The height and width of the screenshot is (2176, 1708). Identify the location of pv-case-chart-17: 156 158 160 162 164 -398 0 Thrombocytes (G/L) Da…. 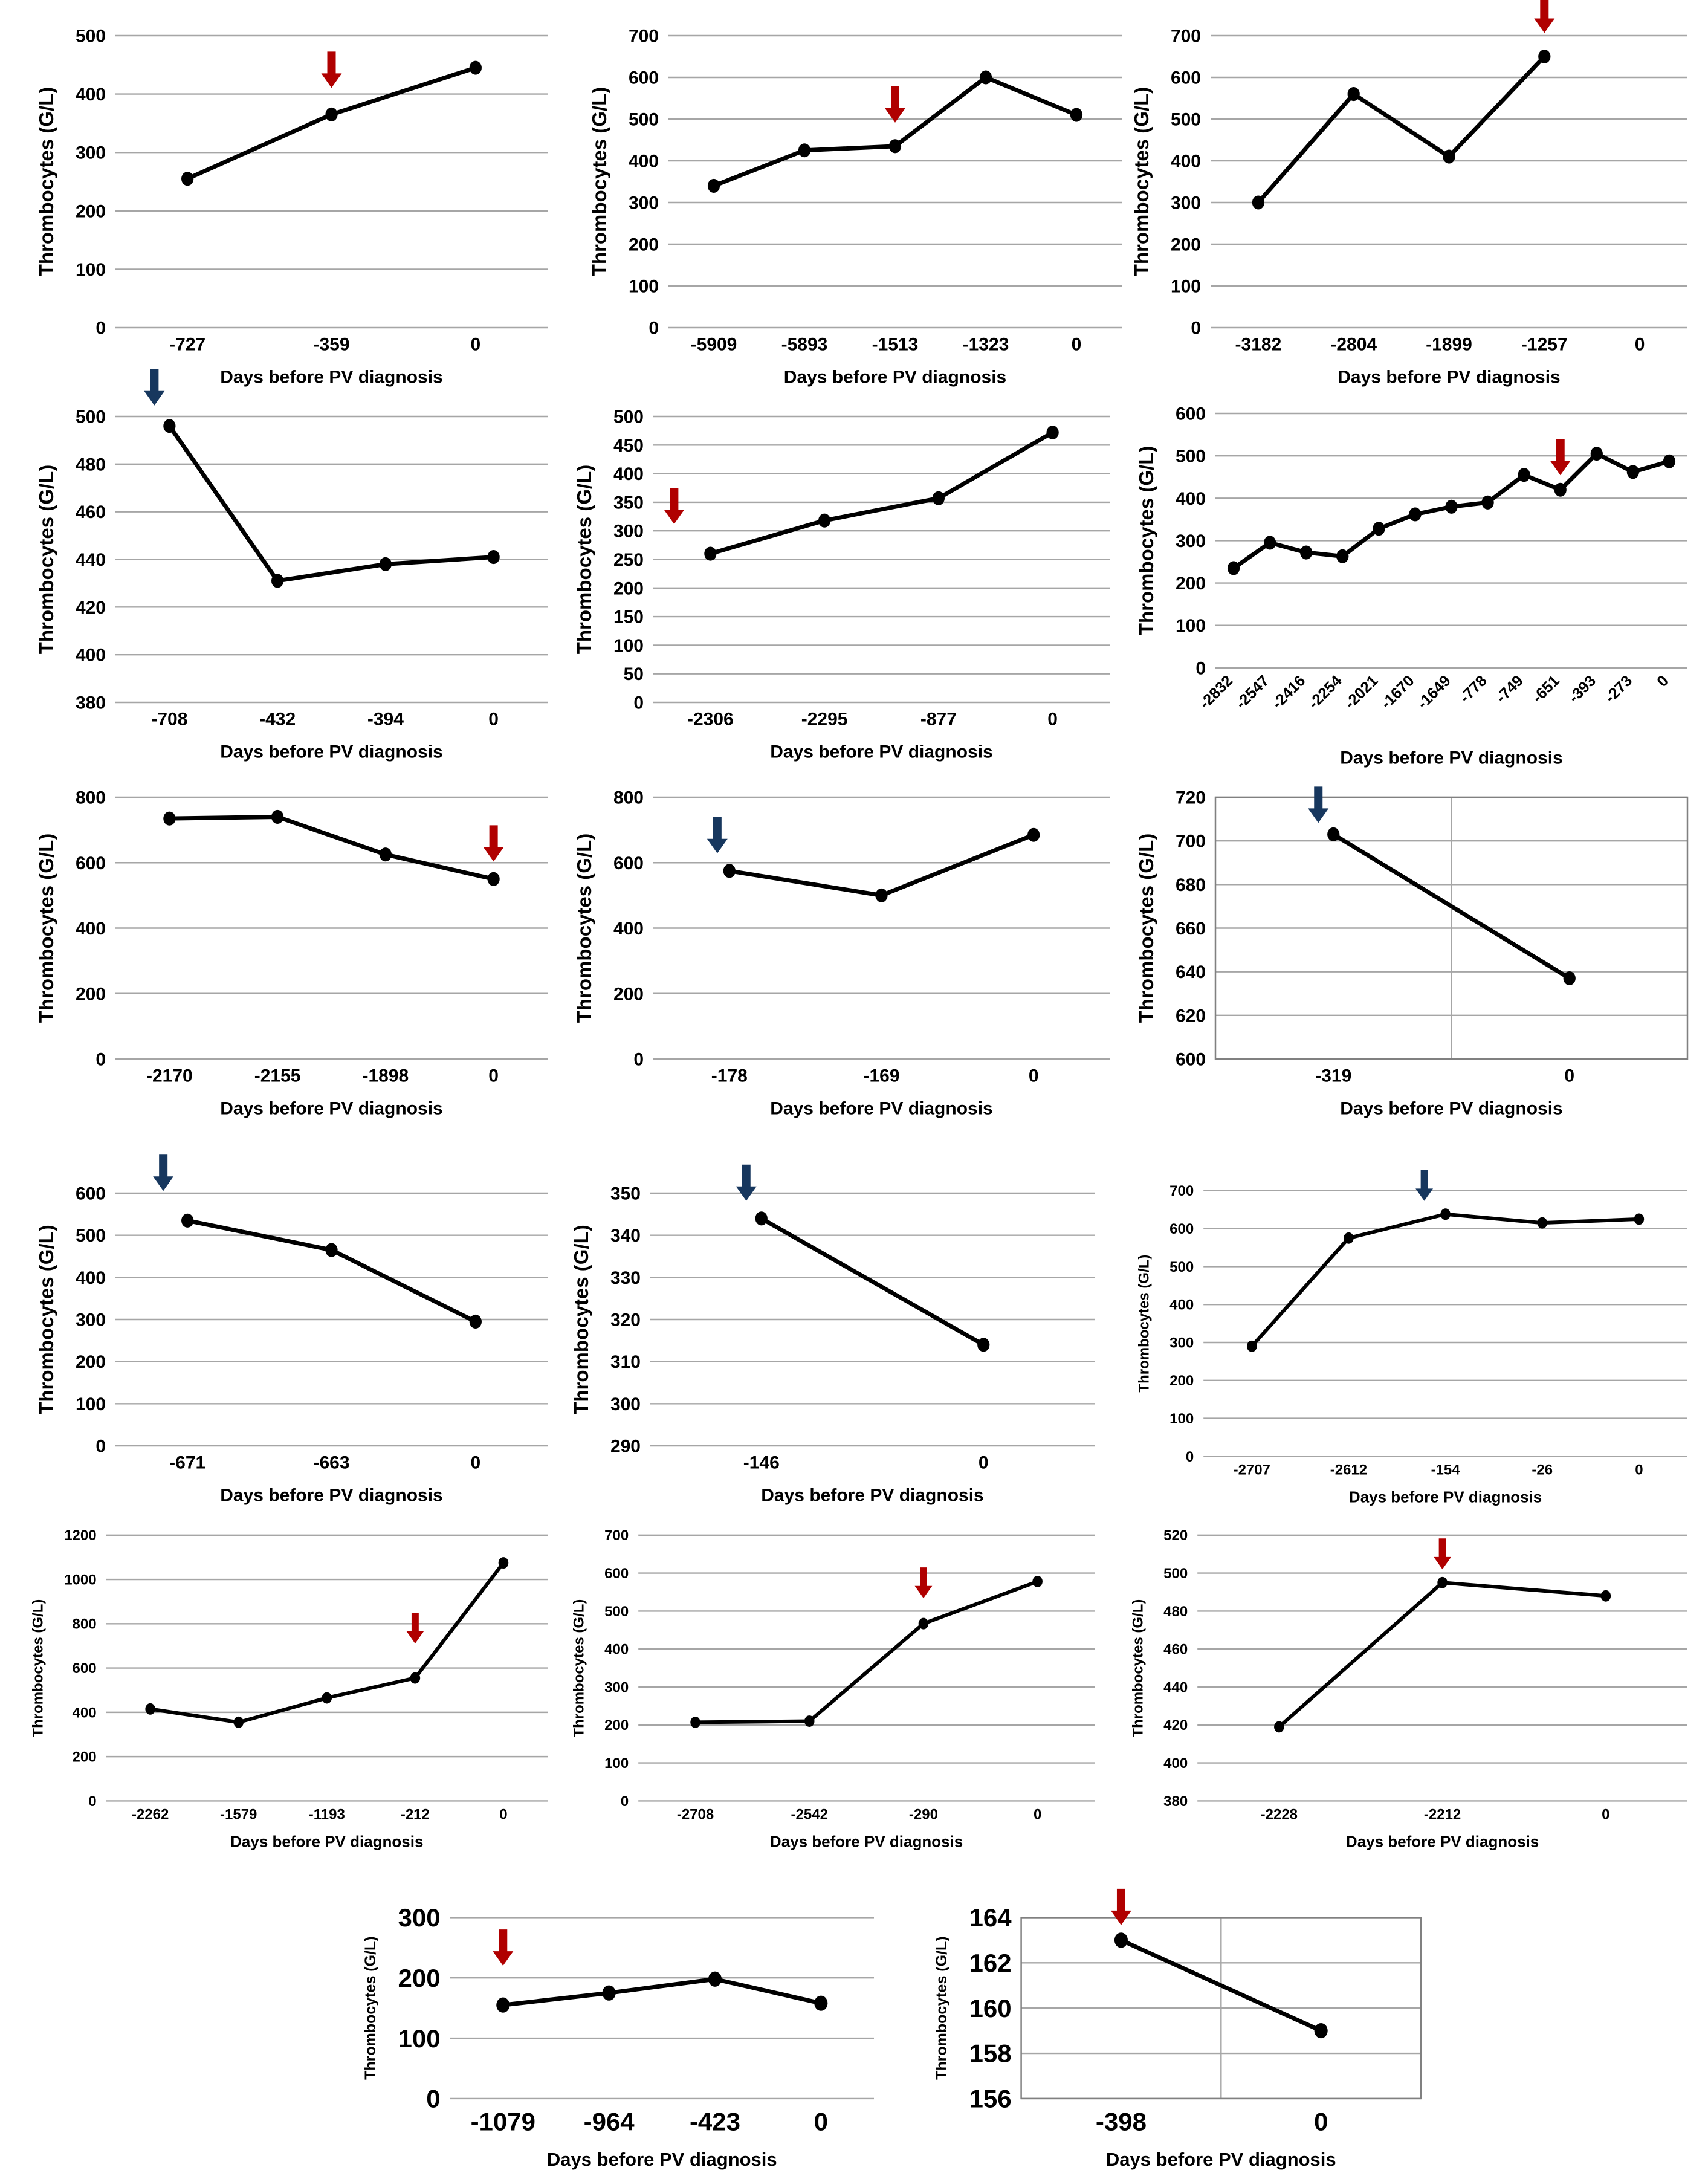
(1187, 2032).